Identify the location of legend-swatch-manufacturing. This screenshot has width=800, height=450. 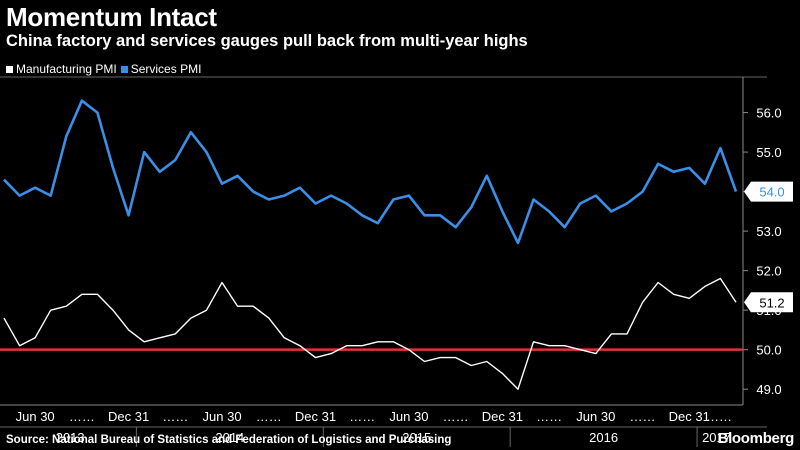
(9, 69).